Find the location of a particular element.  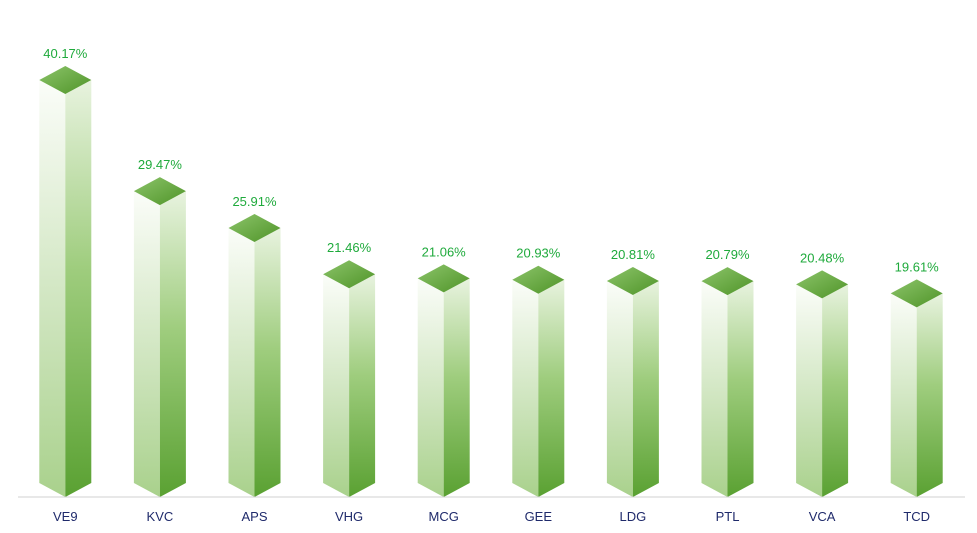

value-label-aps: 25.91% is located at coordinates (254, 201).